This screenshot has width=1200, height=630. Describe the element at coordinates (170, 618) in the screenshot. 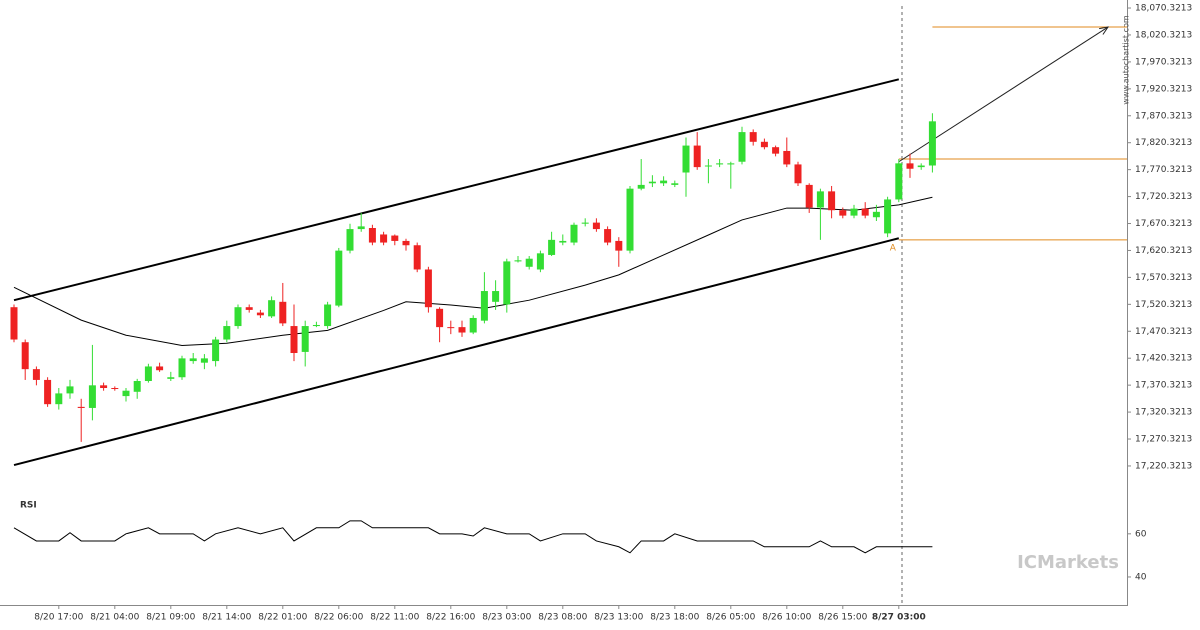

I see `x-tick-label: 8/21 09:00` at that location.